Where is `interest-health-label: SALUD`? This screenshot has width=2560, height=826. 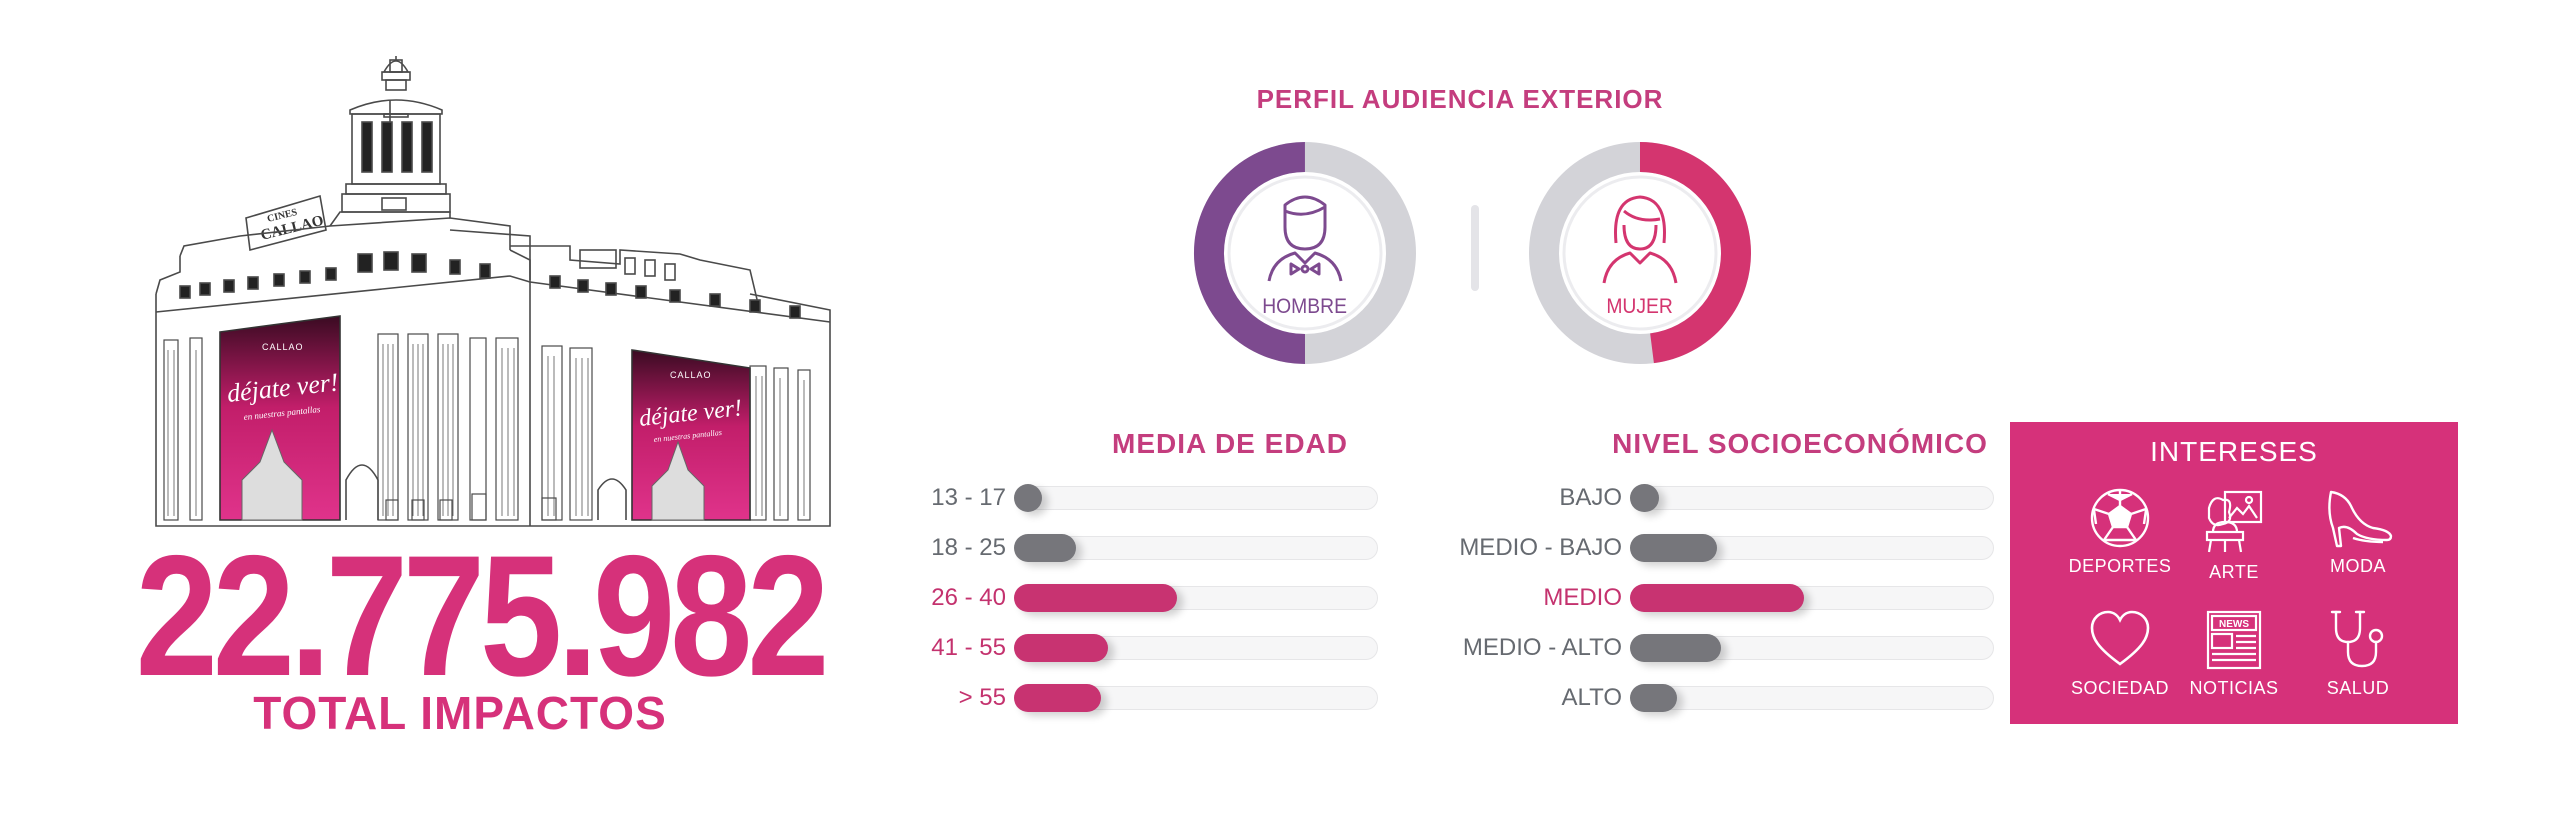
interest-health-label: SALUD is located at coordinates (2358, 688).